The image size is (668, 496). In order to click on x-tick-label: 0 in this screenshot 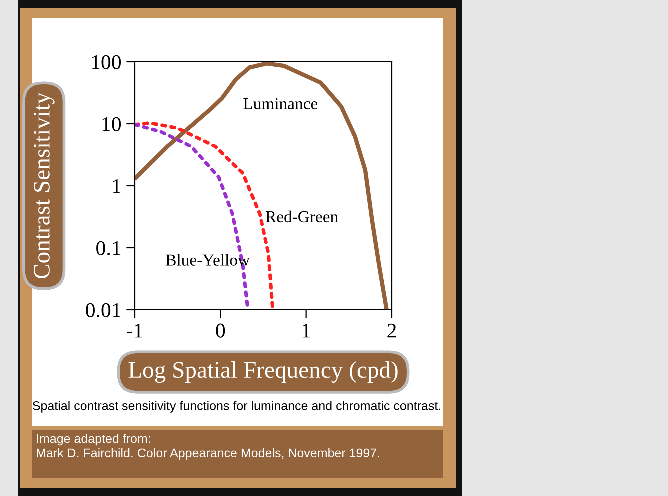, I will do `click(221, 331)`.